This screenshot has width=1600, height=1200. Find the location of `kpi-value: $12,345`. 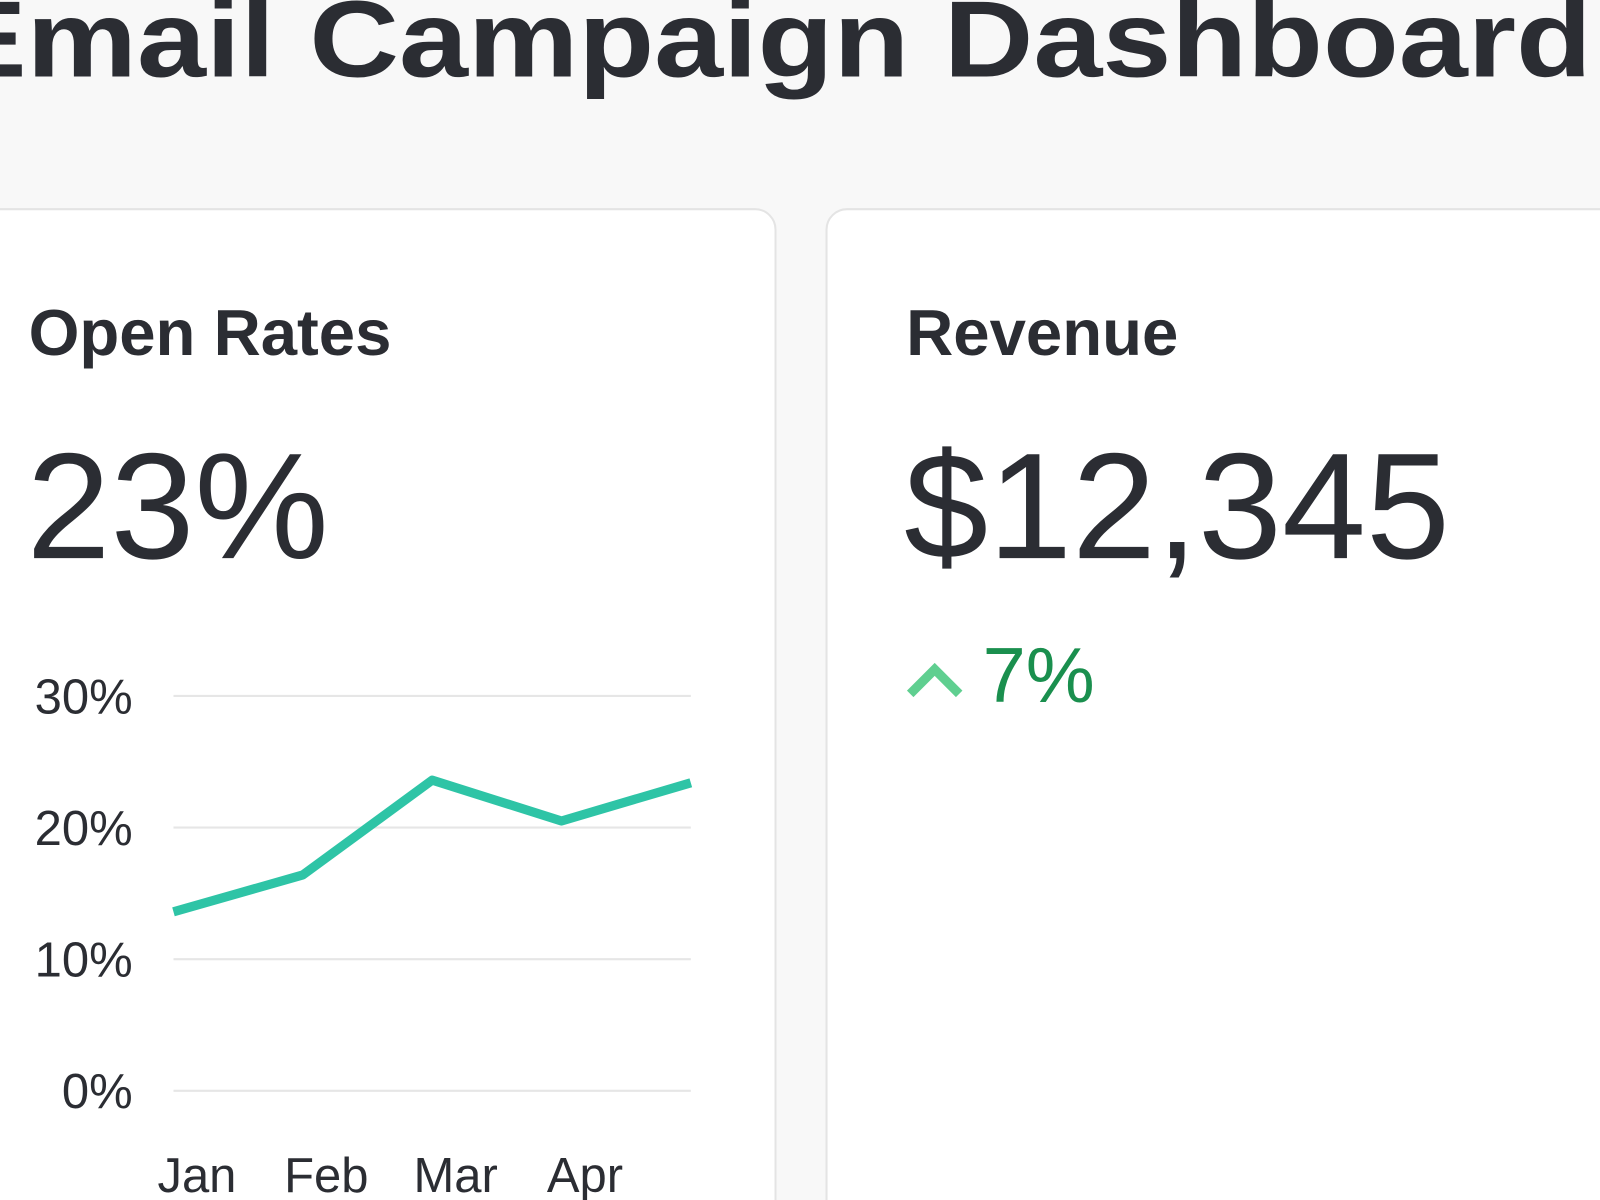

kpi-value: $12,345 is located at coordinates (1177, 506).